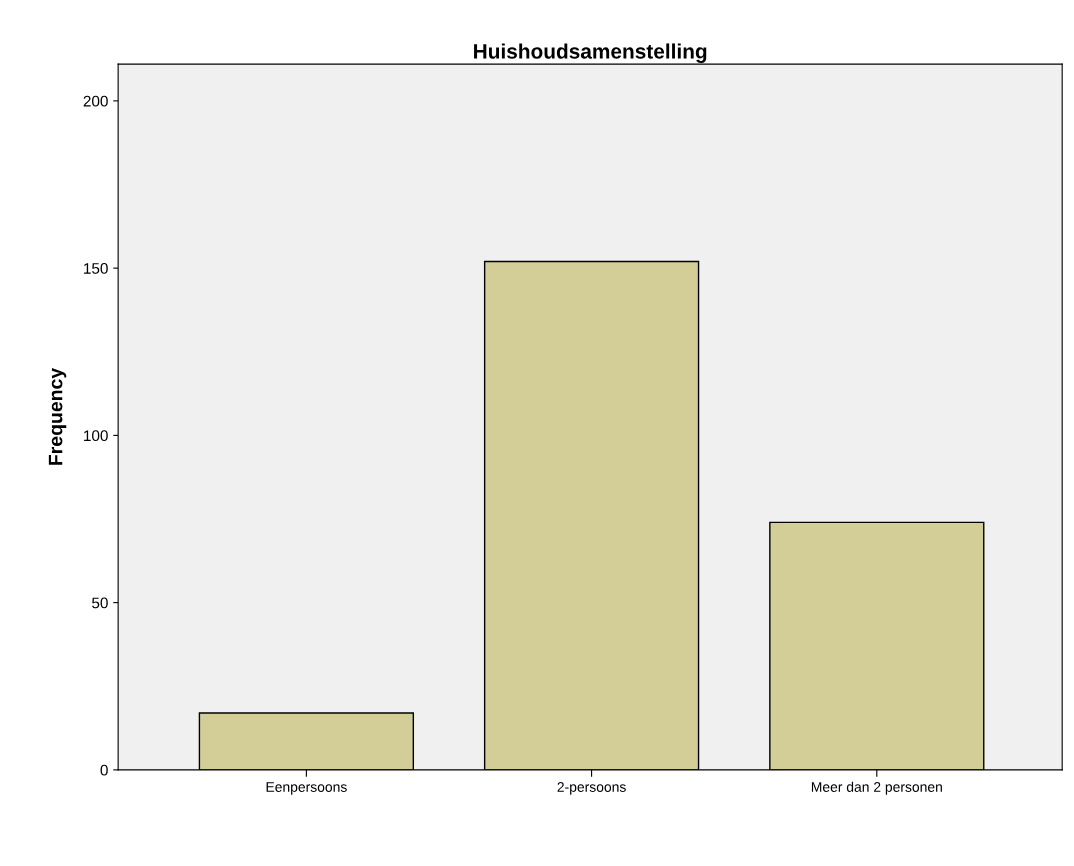 The image size is (1074, 866). What do you see at coordinates (96, 268) in the screenshot?
I see `y-tick-label: 150` at bounding box center [96, 268].